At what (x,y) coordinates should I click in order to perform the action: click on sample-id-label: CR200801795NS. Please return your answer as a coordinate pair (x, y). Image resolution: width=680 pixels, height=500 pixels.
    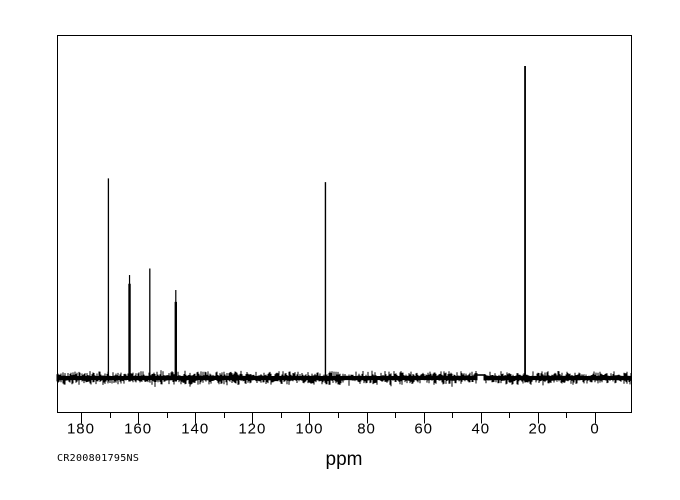
    Looking at the image, I should click on (98, 458).